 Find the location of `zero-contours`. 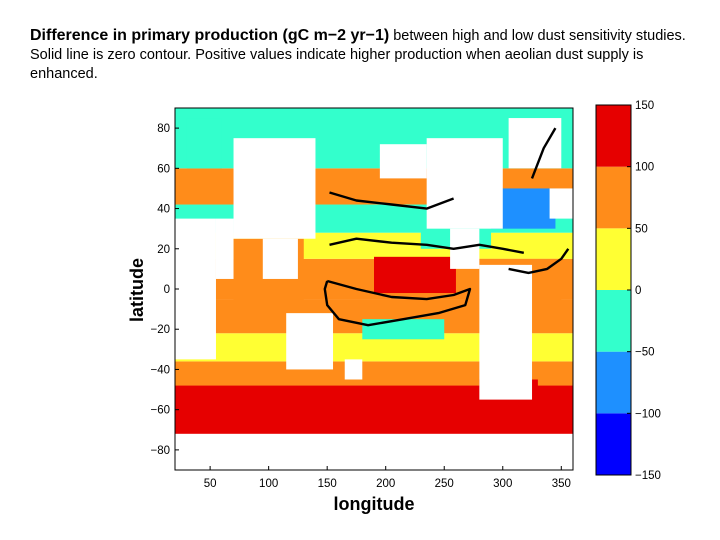

zero-contours is located at coordinates (446, 227).